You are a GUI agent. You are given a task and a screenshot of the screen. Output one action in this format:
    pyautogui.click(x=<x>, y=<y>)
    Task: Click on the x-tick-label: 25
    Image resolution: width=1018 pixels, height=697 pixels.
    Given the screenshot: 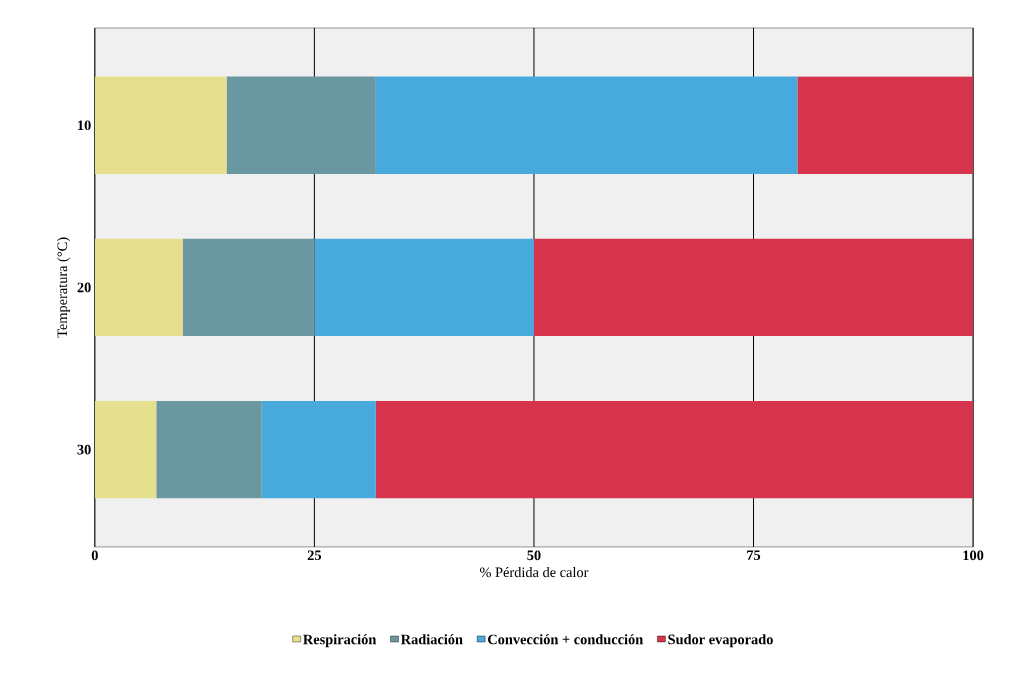 What is the action you would take?
    pyautogui.click(x=314, y=555)
    